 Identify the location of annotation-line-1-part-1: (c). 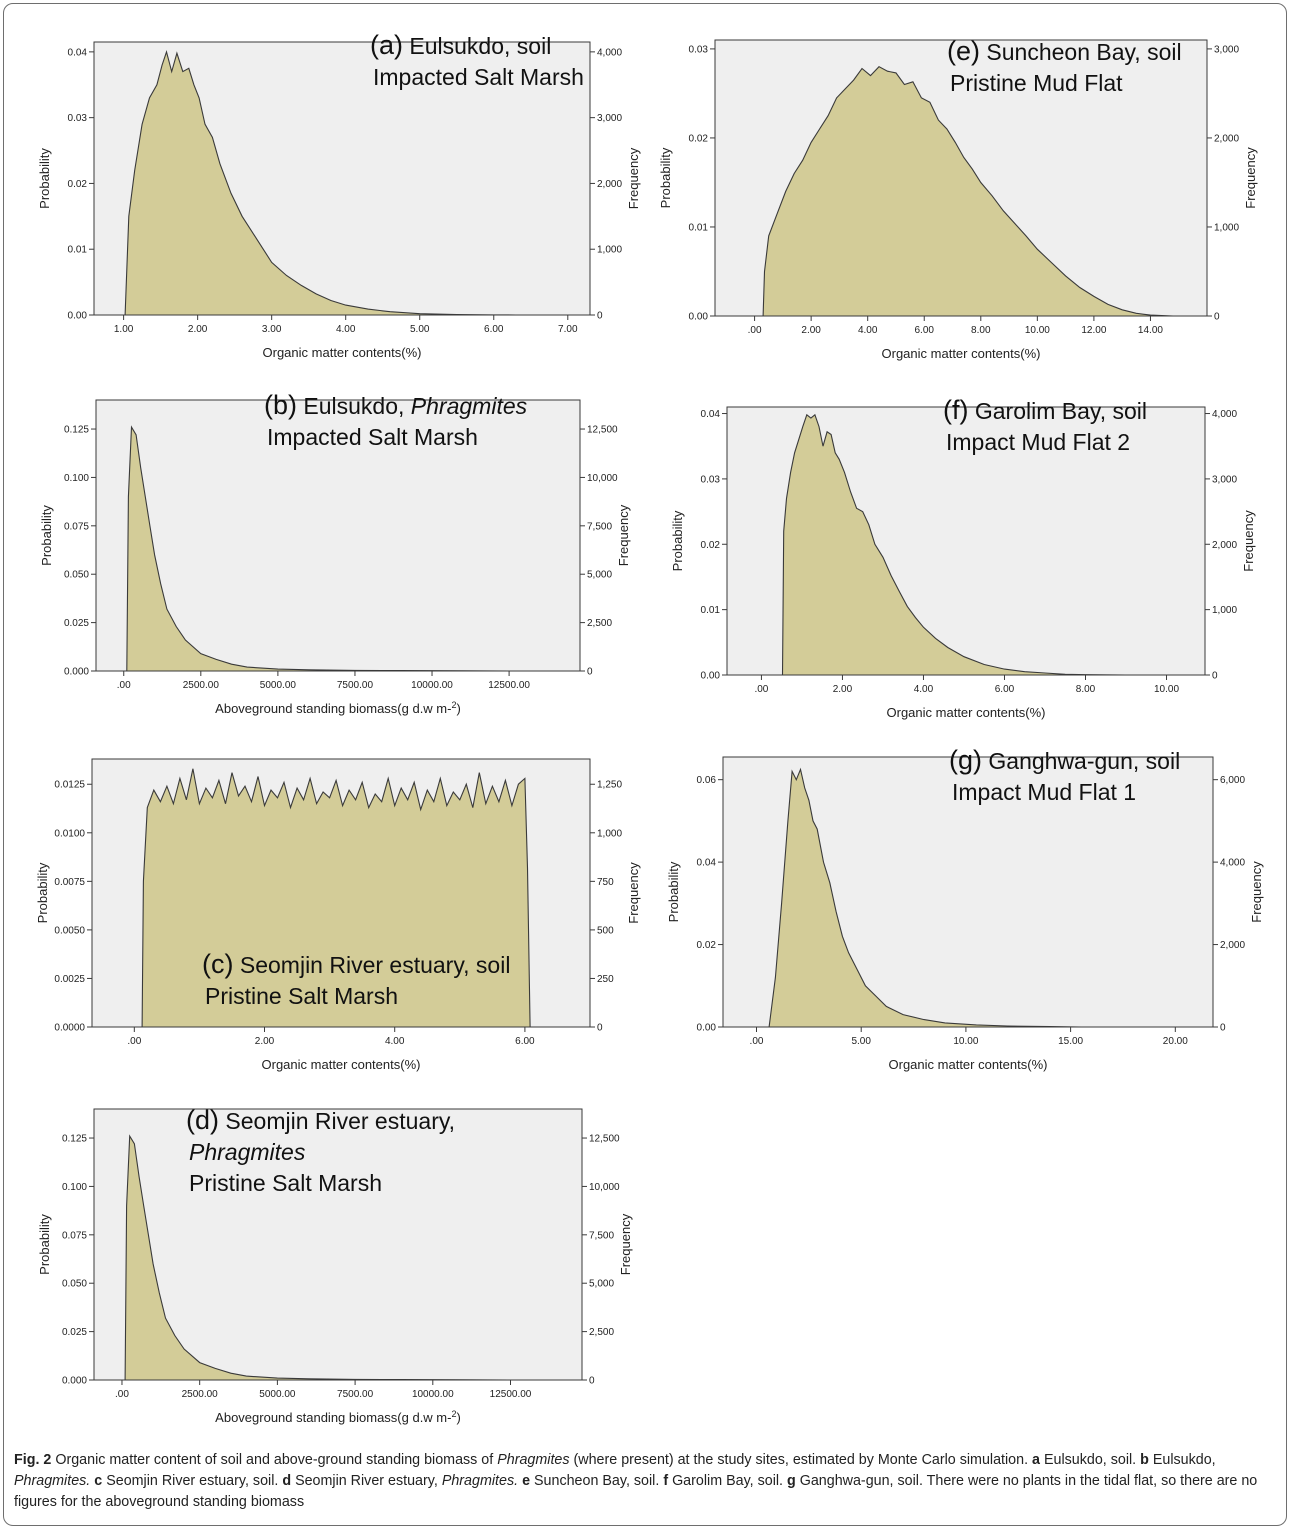
(217, 964).